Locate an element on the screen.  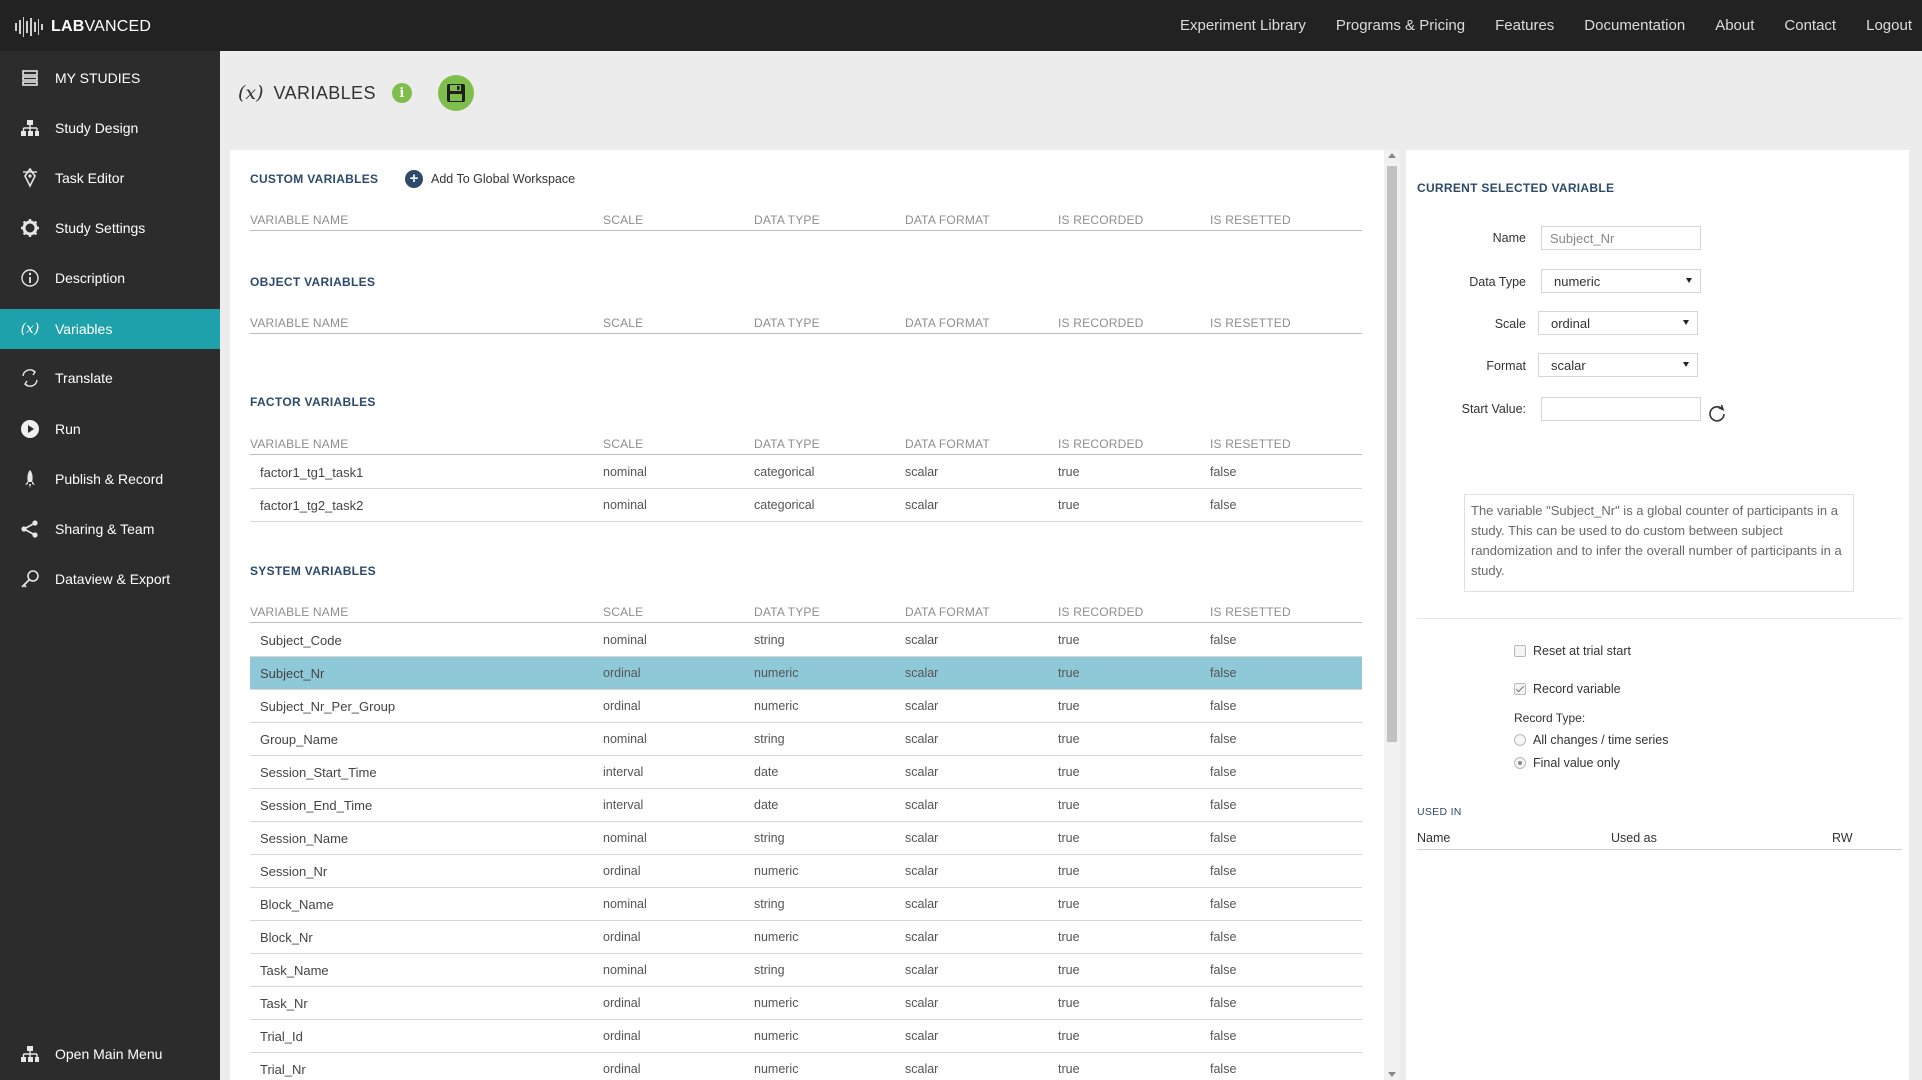
topnav-about: About is located at coordinates (1735, 25).